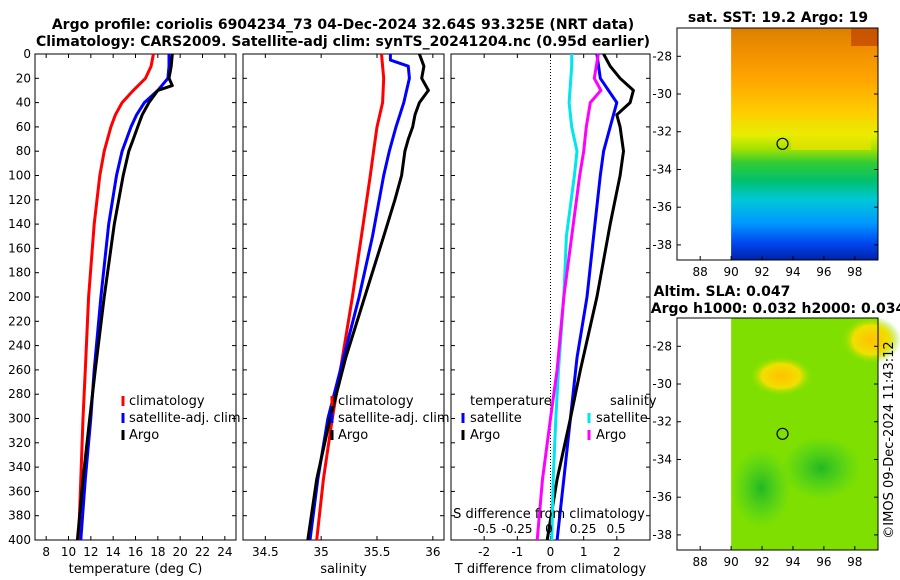  Describe the element at coordinates (19, 394) in the screenshot. I see `y-tick-label: 280` at that location.